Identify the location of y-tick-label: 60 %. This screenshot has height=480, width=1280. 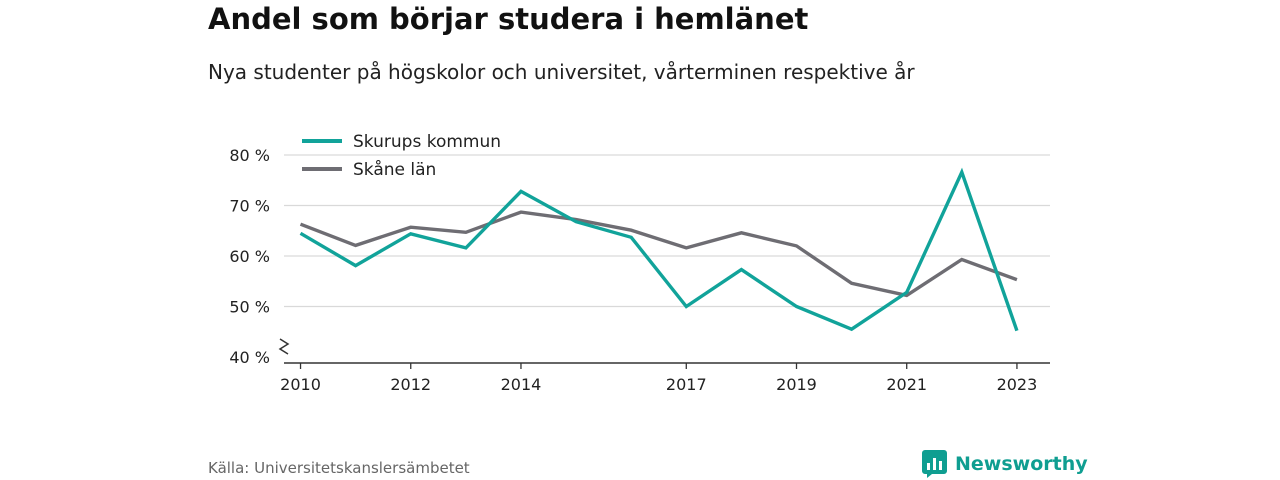
(249, 256).